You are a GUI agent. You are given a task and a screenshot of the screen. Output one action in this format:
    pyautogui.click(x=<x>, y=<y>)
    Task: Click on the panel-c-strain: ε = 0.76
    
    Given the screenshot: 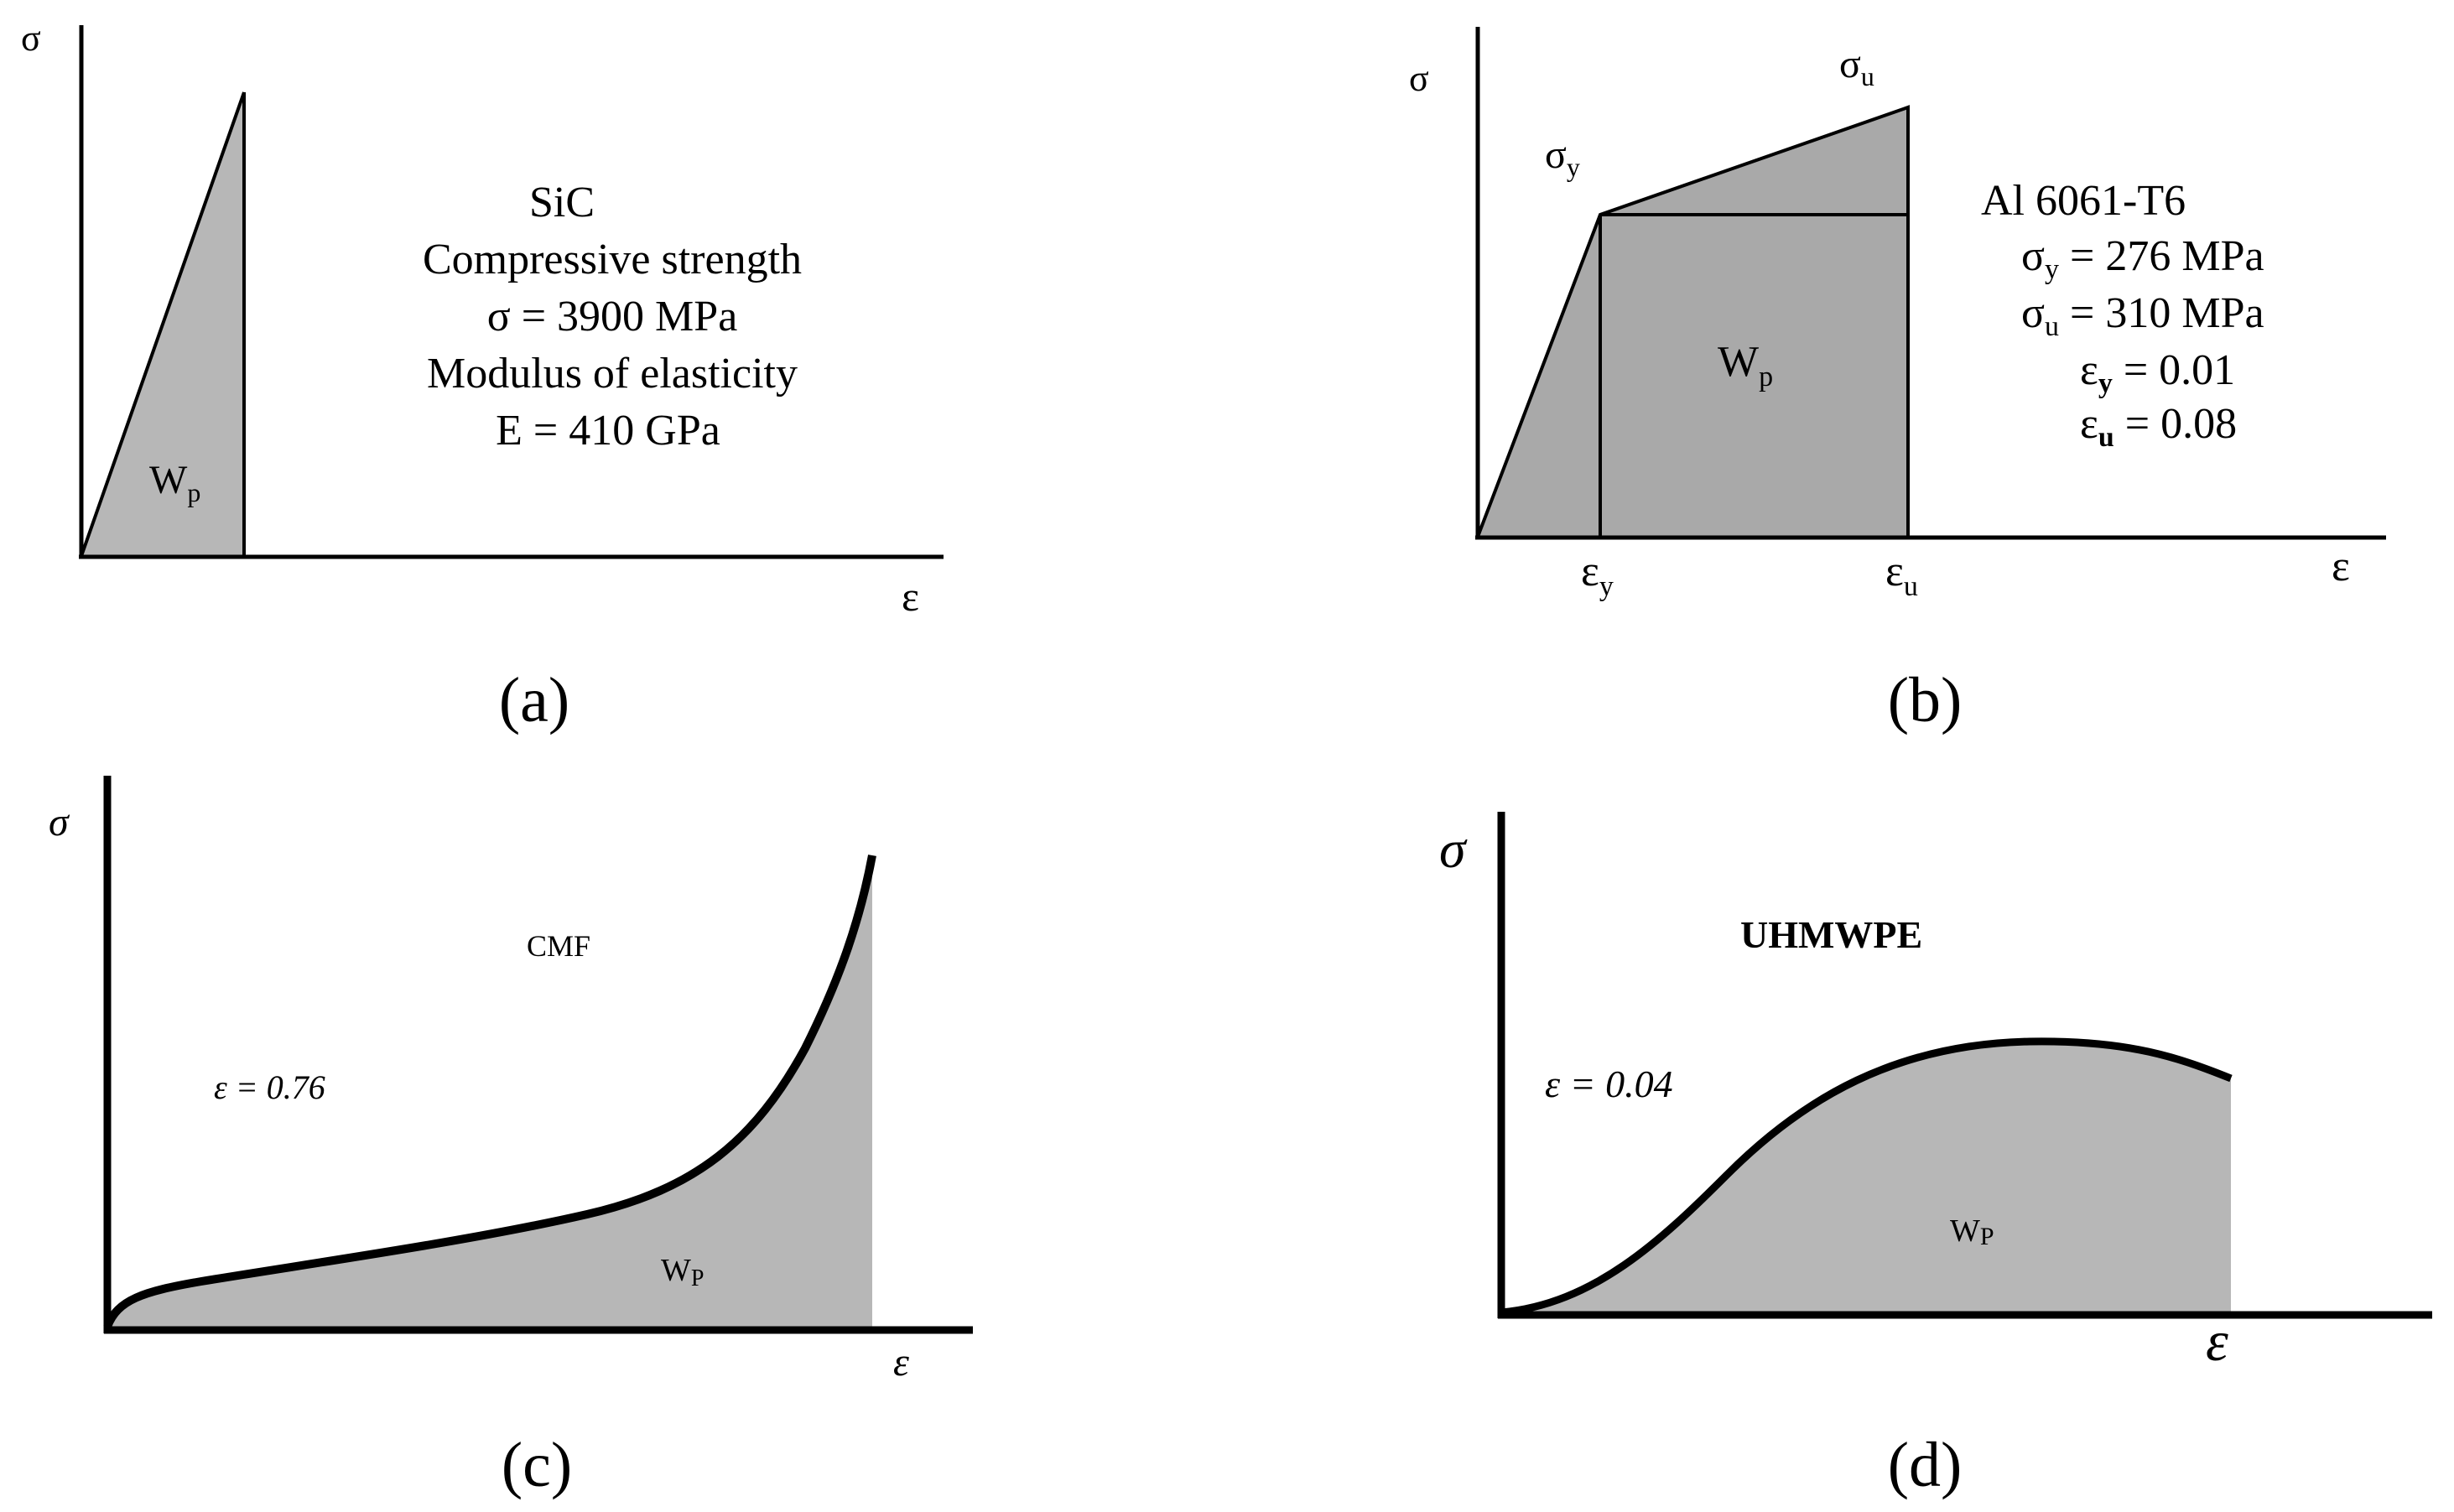 What is the action you would take?
    pyautogui.click(x=269, y=1087)
    